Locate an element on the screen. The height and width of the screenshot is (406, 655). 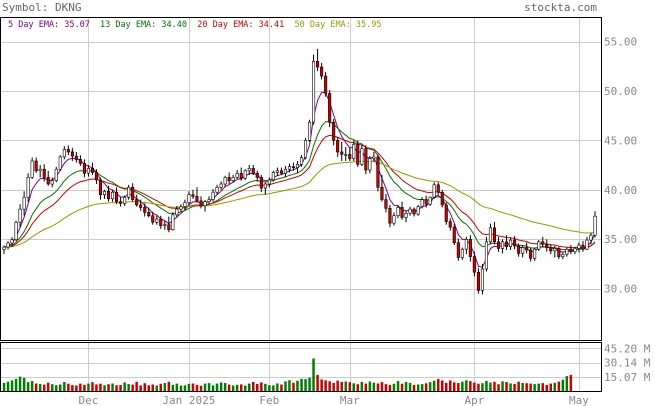
price-tick-label: 50.00 is located at coordinates (620, 91).